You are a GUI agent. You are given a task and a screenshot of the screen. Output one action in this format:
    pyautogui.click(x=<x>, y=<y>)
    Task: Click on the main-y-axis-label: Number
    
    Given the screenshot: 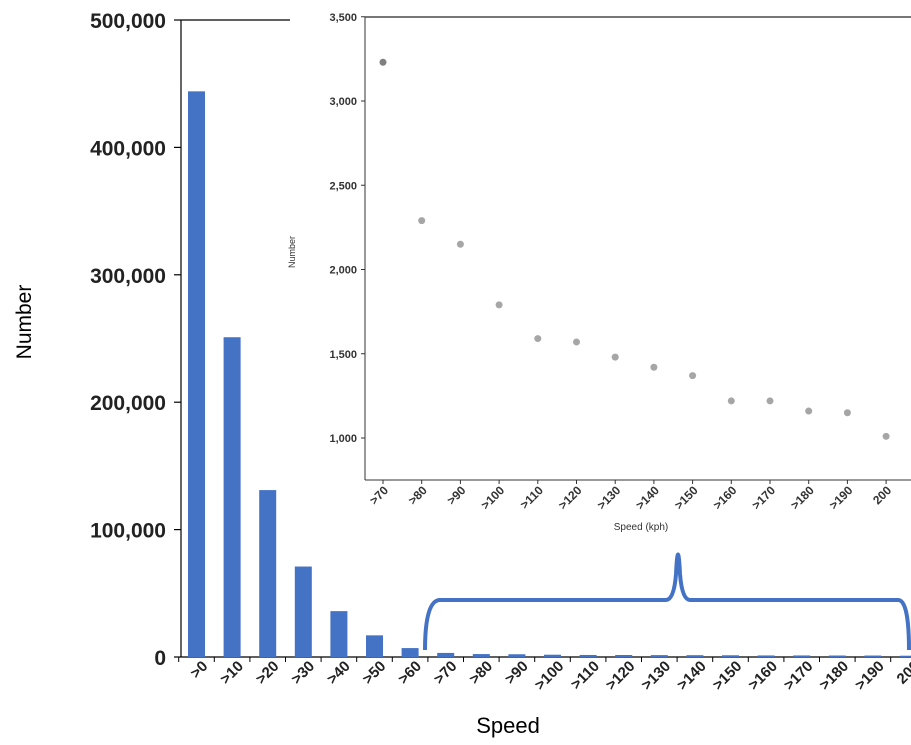 What is the action you would take?
    pyautogui.click(x=24, y=322)
    